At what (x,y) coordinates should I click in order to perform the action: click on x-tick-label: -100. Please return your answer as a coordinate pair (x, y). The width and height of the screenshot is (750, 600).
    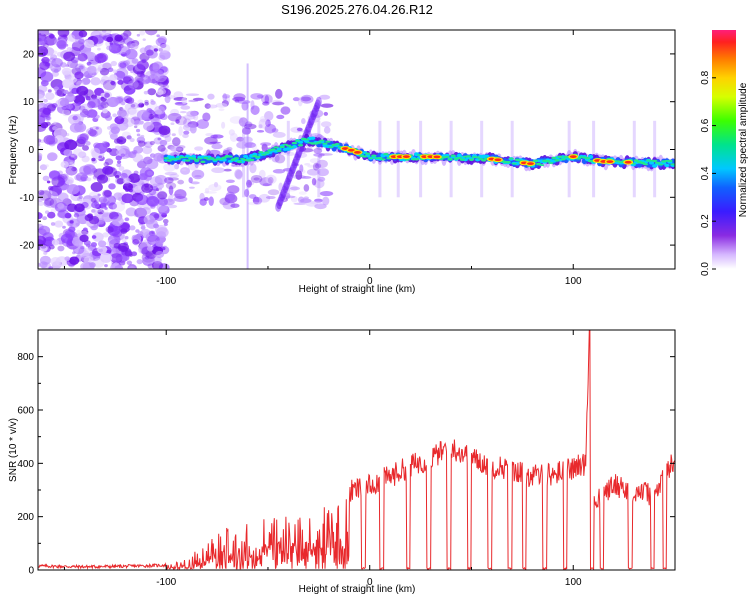
    Looking at the image, I should click on (166, 582).